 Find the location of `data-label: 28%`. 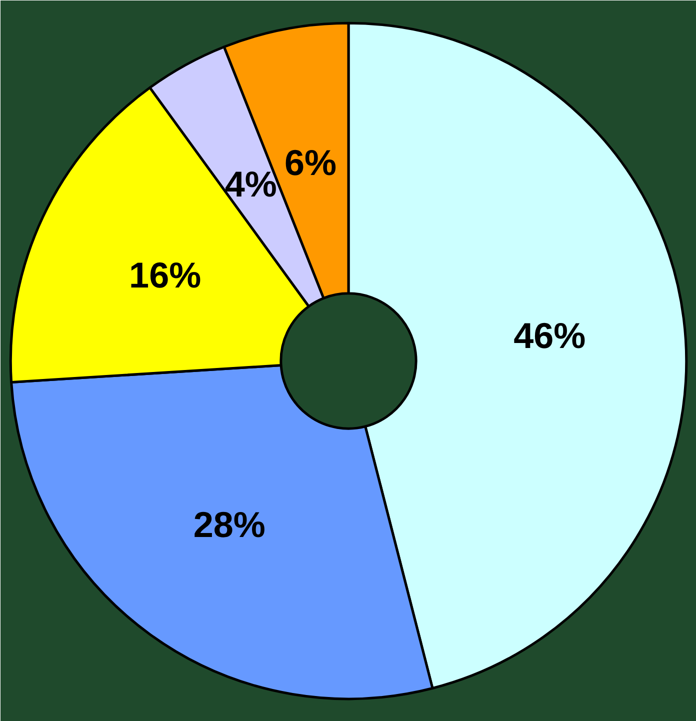

data-label: 28% is located at coordinates (229, 525).